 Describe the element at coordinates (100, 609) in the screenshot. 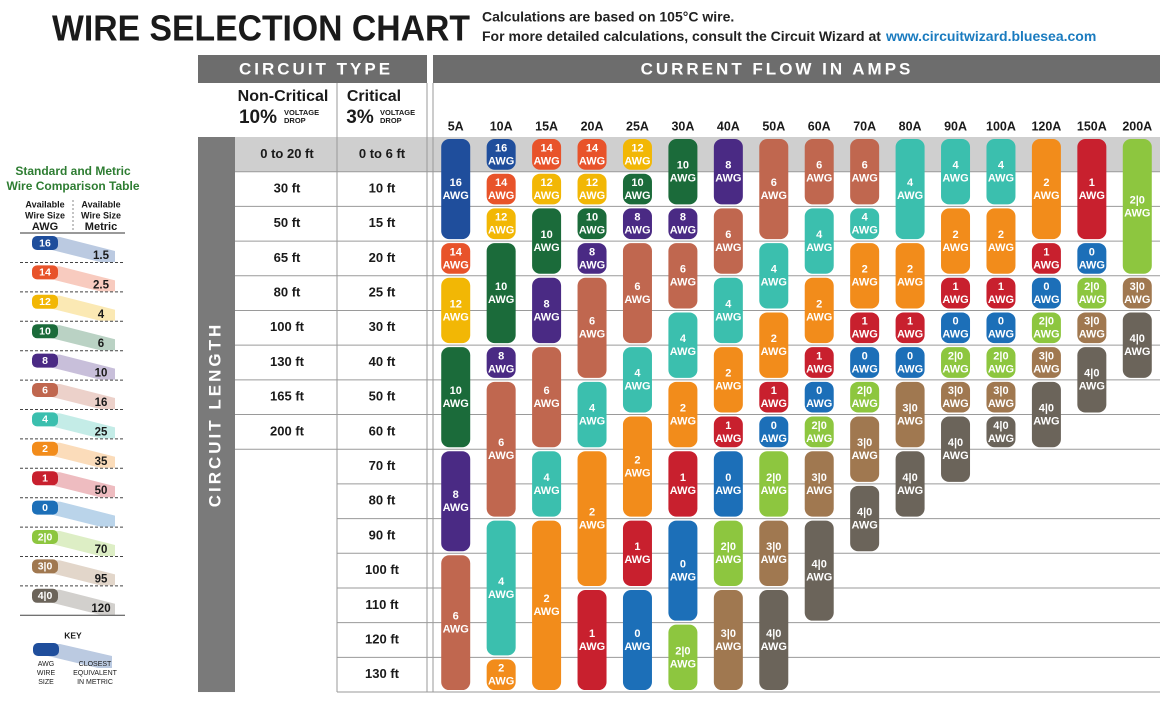

I see `comparison-metric: 120` at that location.